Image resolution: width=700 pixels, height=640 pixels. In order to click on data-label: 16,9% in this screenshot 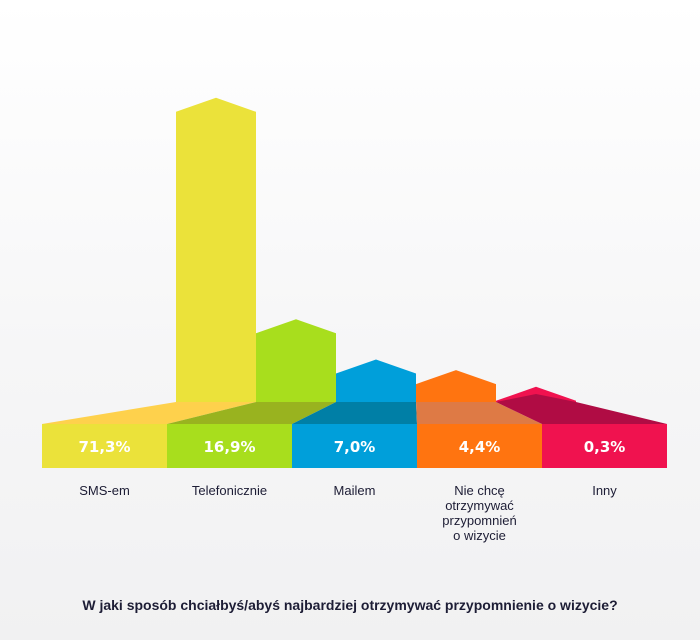, I will do `click(229, 447)`.